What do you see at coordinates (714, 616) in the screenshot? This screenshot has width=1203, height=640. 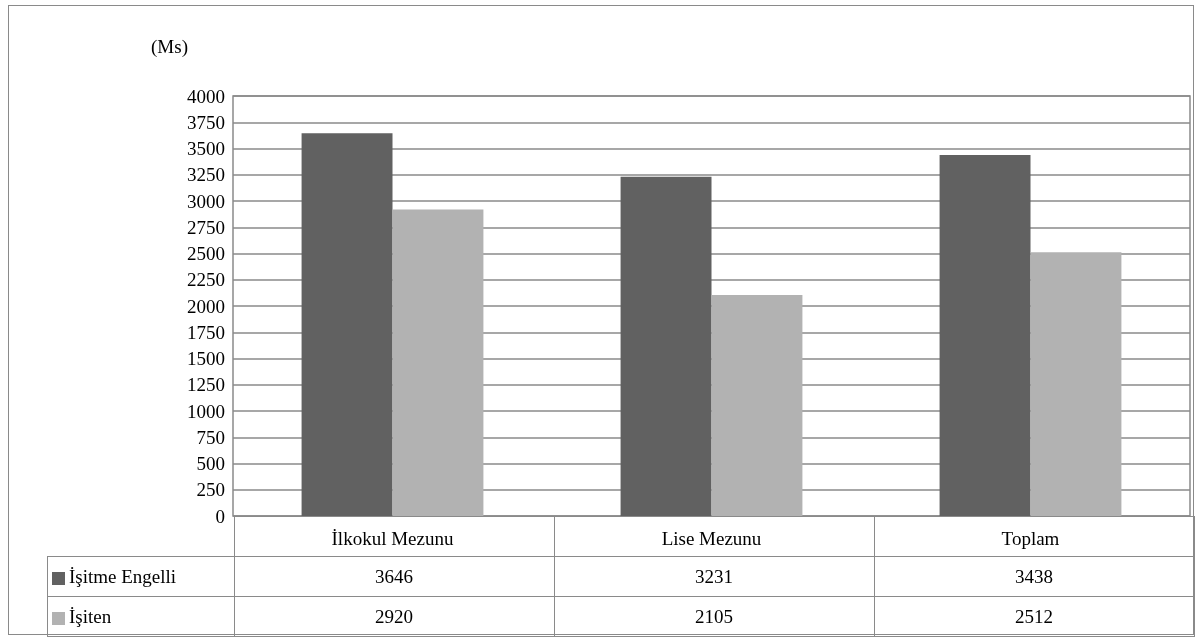 I see `data-label: 2105` at bounding box center [714, 616].